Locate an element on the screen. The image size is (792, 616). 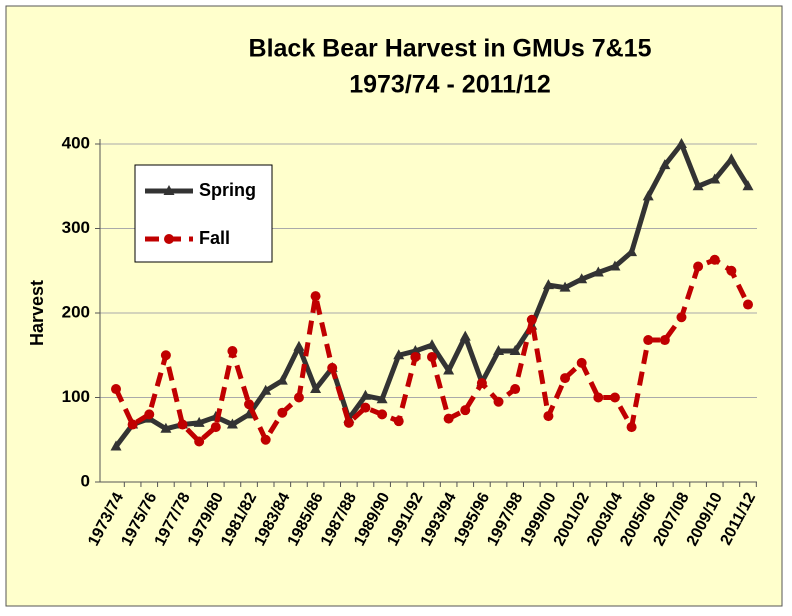
y-axis-label: Harvest is located at coordinates (37, 313).